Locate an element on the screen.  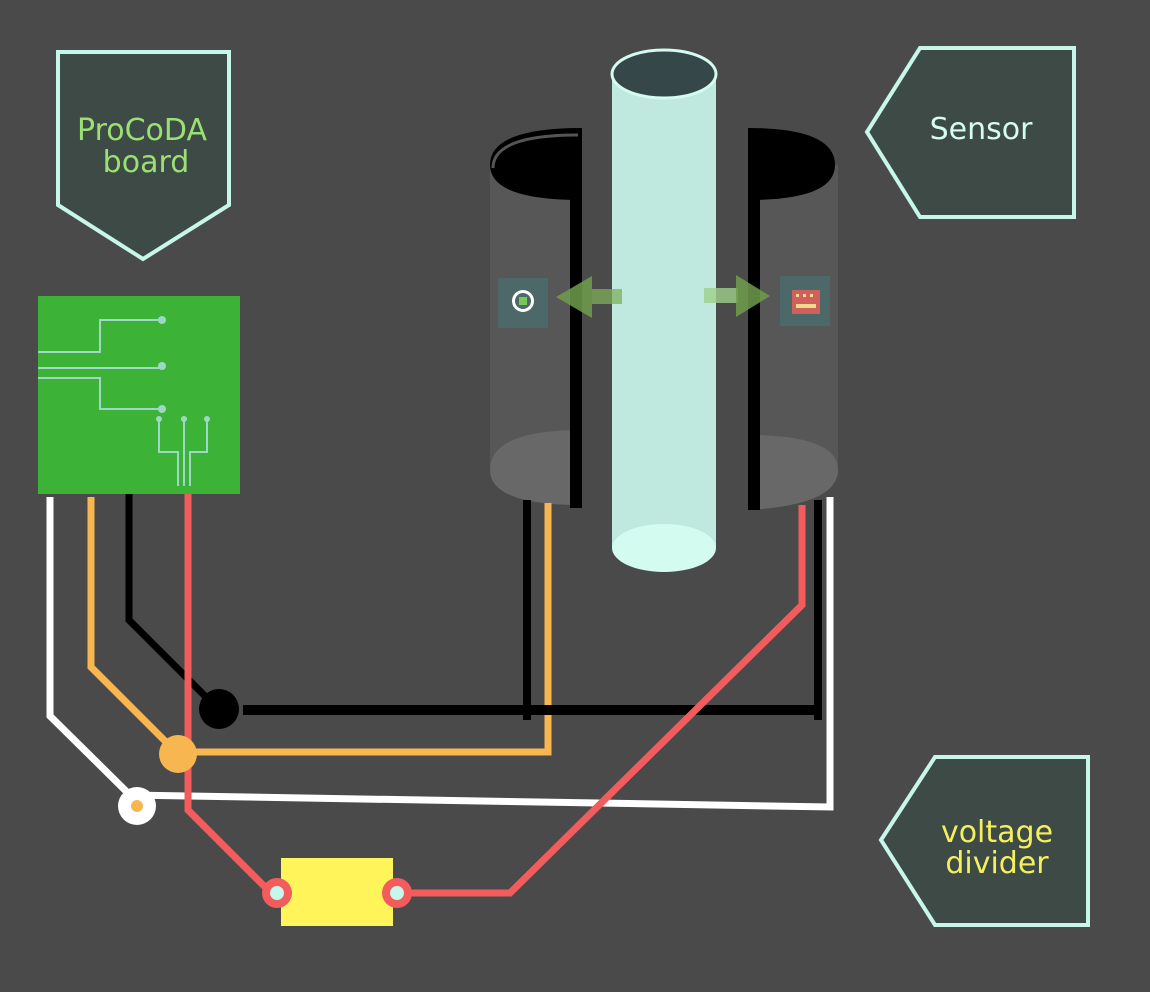
divider-callout: voltage divider is located at coordinates (984, 841).